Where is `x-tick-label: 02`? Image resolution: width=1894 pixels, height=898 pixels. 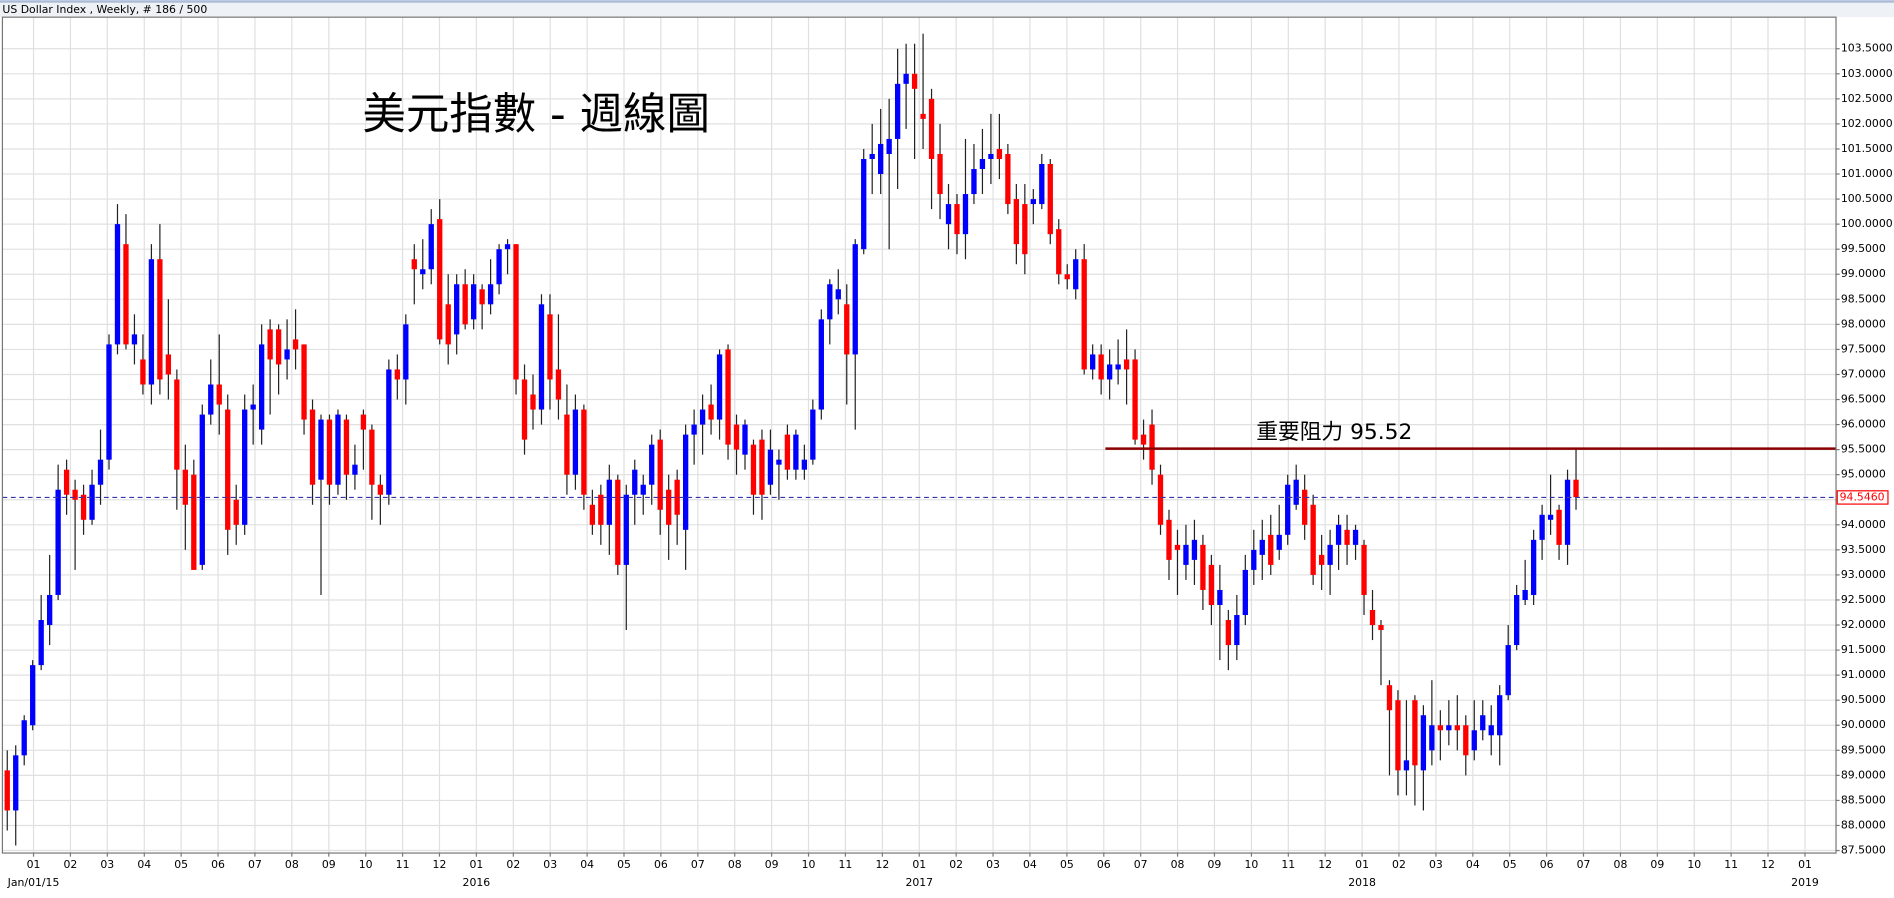
x-tick-label: 02 is located at coordinates (71, 864).